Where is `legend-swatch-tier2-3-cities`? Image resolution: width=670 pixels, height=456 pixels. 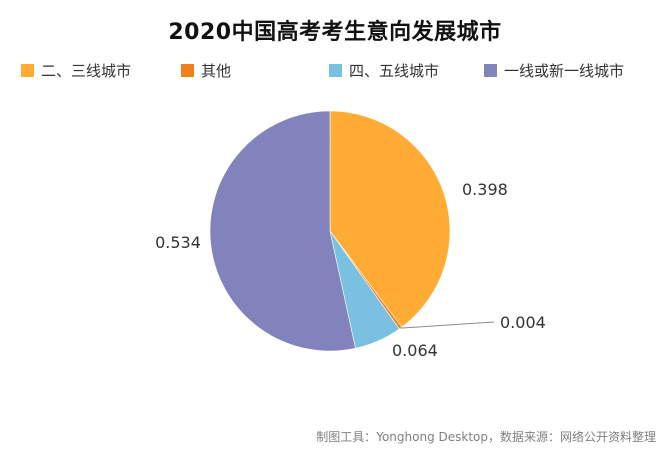 legend-swatch-tier2-3-cities is located at coordinates (27, 70).